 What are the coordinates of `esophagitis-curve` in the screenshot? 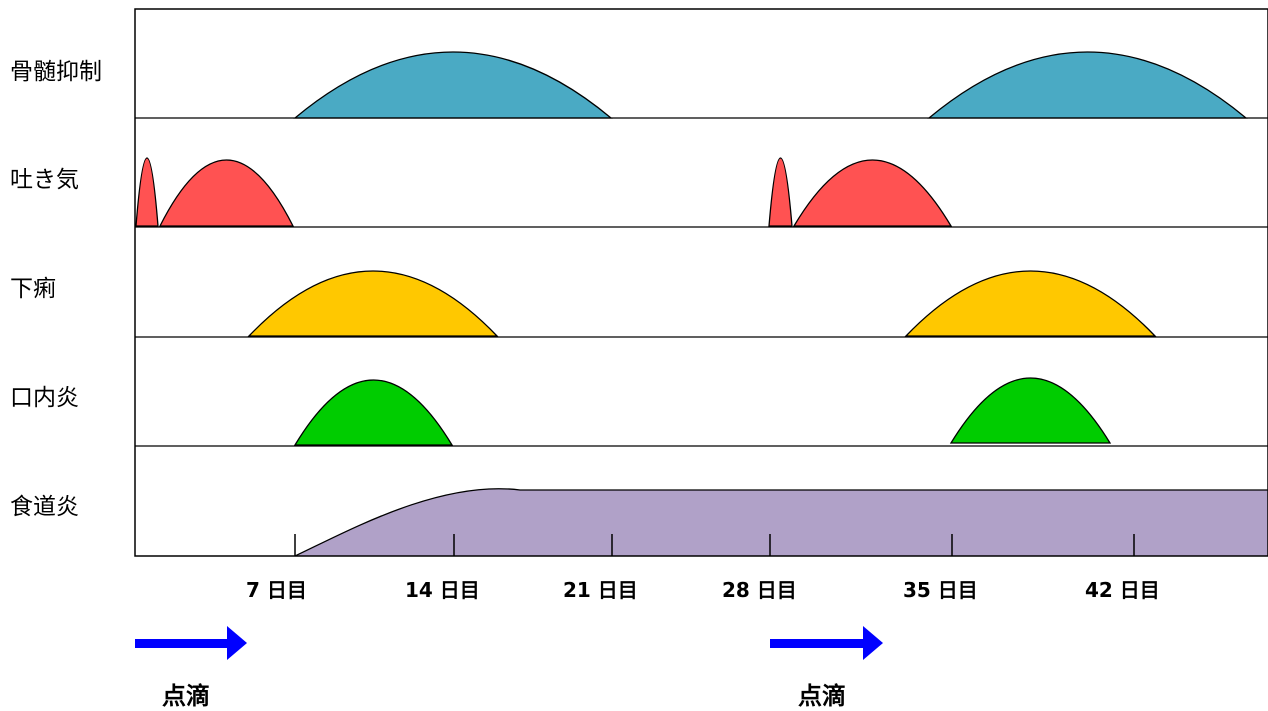 It's located at (781, 522).